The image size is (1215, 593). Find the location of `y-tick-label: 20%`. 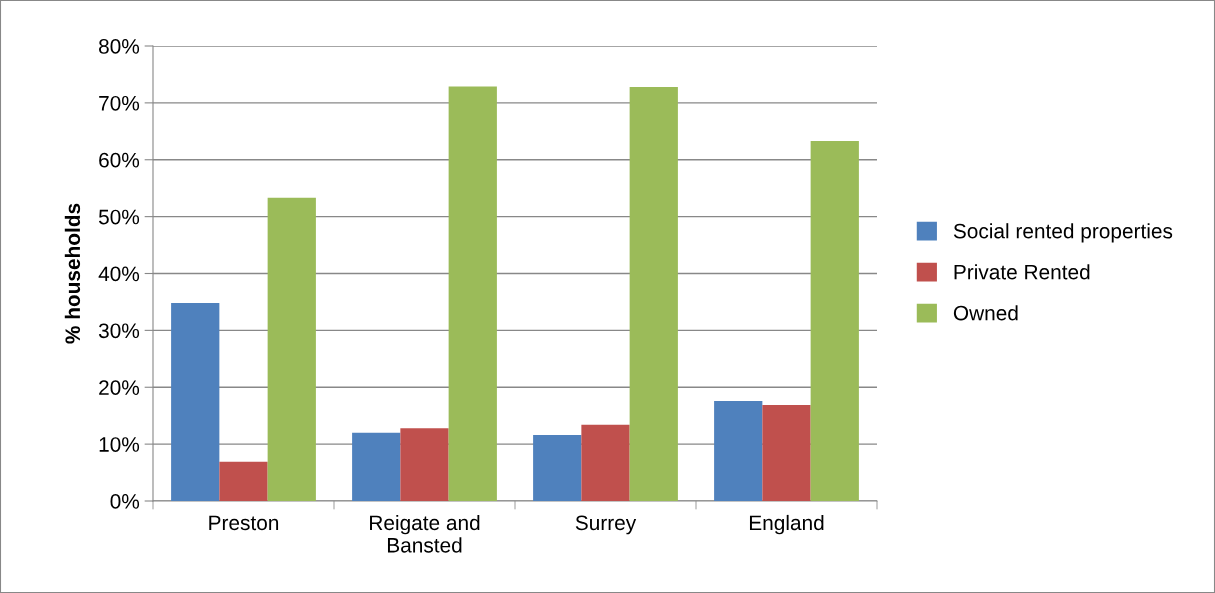

y-tick-label: 20% is located at coordinates (119, 387).